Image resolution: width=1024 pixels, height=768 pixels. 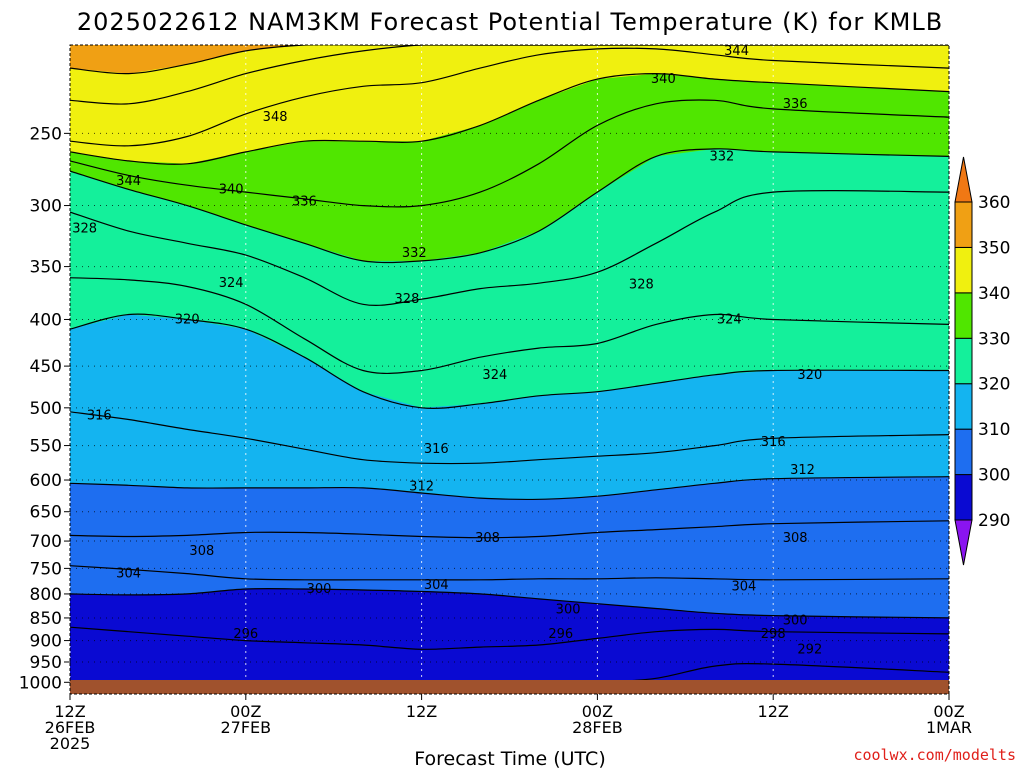 I want to click on credit-text: coolwx.com/modelts, so click(x=934, y=755).